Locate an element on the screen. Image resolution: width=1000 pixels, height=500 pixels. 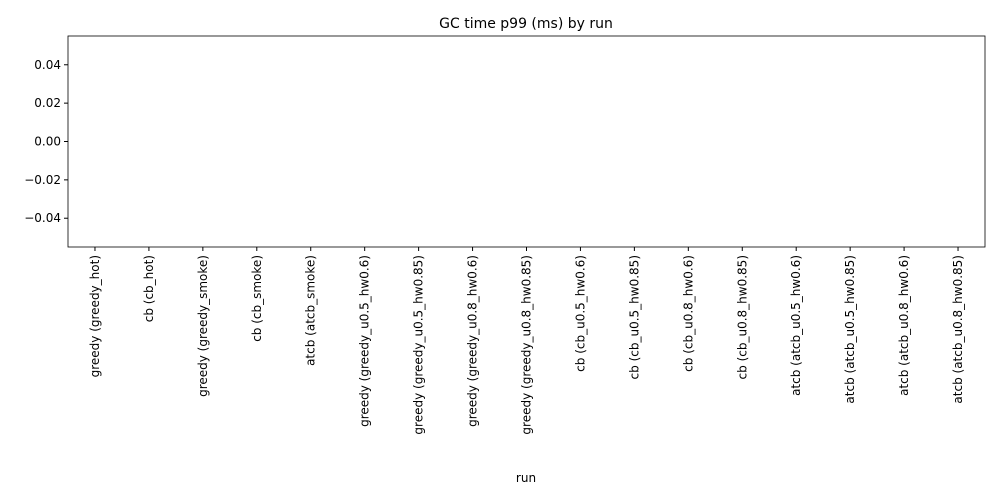
x-tick-label: cb (cb_u0.8_hw0.6) is located at coordinates (688, 313).